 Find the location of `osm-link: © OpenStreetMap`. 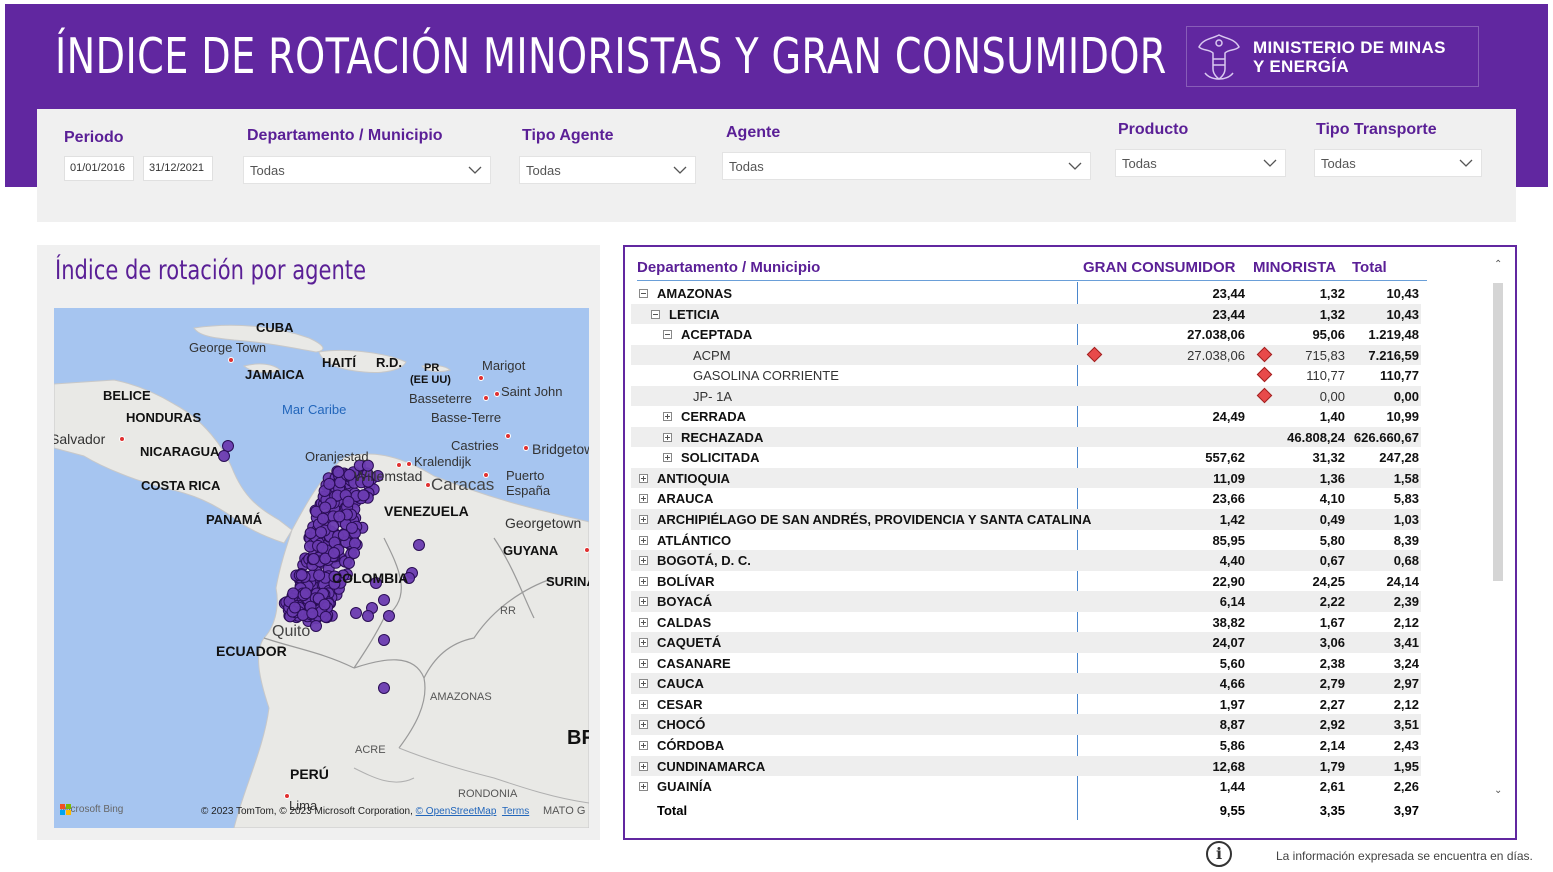

osm-link: © OpenStreetMap is located at coordinates (456, 811).